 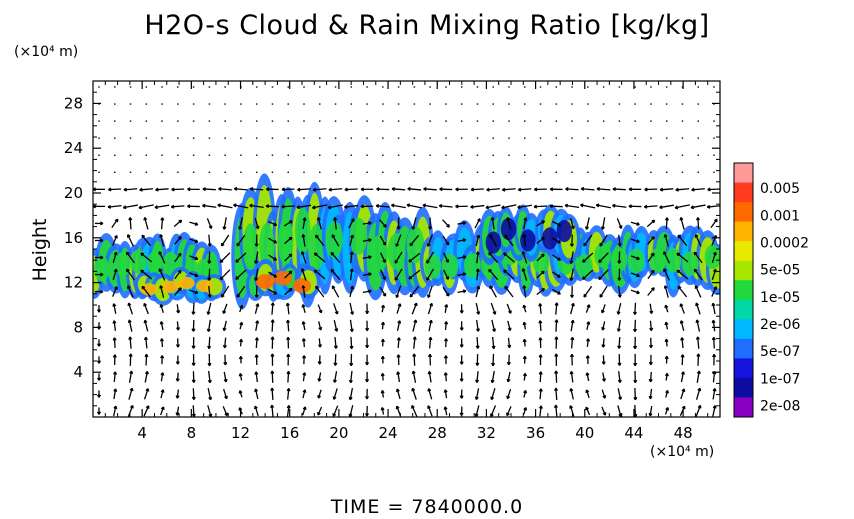 What do you see at coordinates (437, 261) in the screenshot?
I see `x-tick: 28` at bounding box center [437, 261].